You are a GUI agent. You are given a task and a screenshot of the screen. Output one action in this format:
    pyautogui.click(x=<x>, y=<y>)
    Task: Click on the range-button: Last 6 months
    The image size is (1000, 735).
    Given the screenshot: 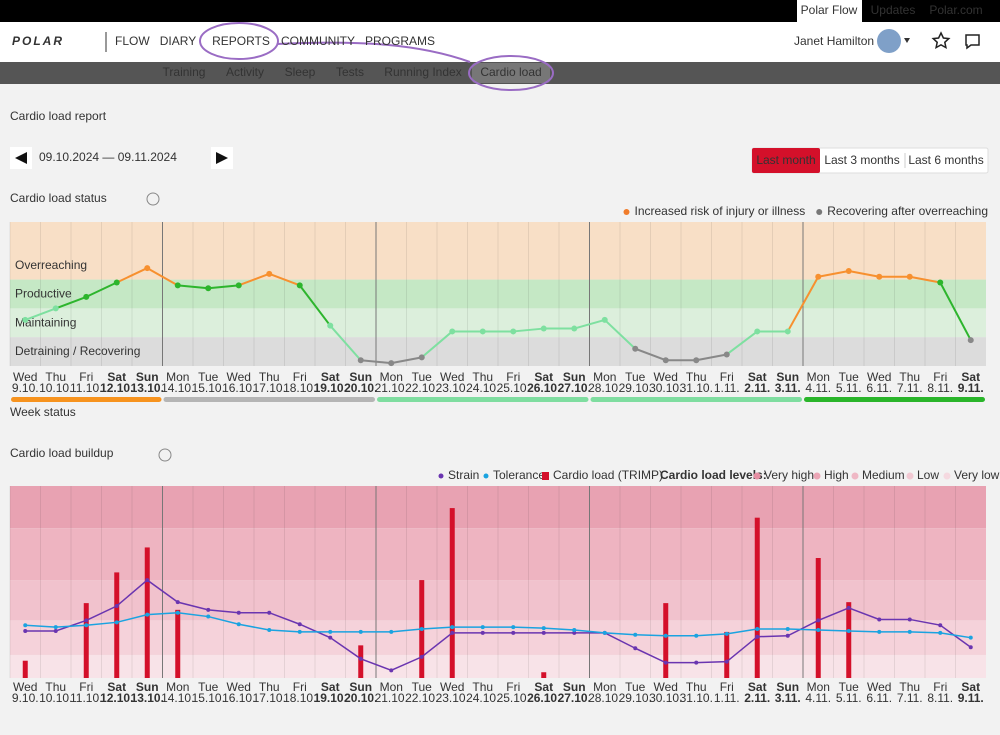 What is the action you would take?
    pyautogui.click(x=945, y=160)
    